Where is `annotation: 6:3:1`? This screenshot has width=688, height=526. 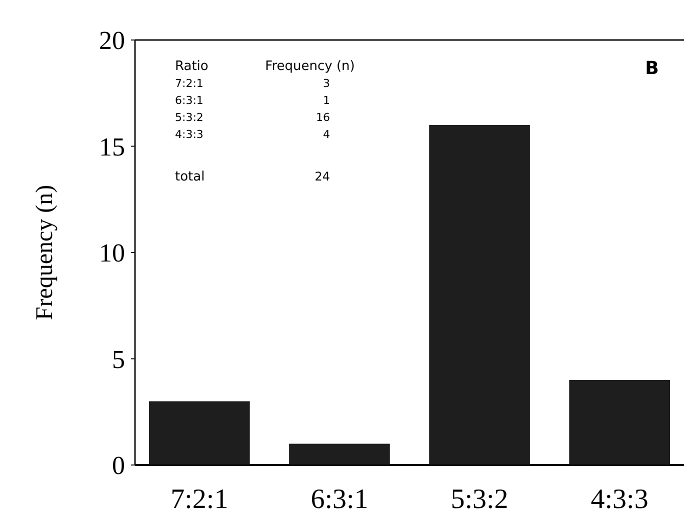 annotation: 6:3:1 is located at coordinates (189, 100).